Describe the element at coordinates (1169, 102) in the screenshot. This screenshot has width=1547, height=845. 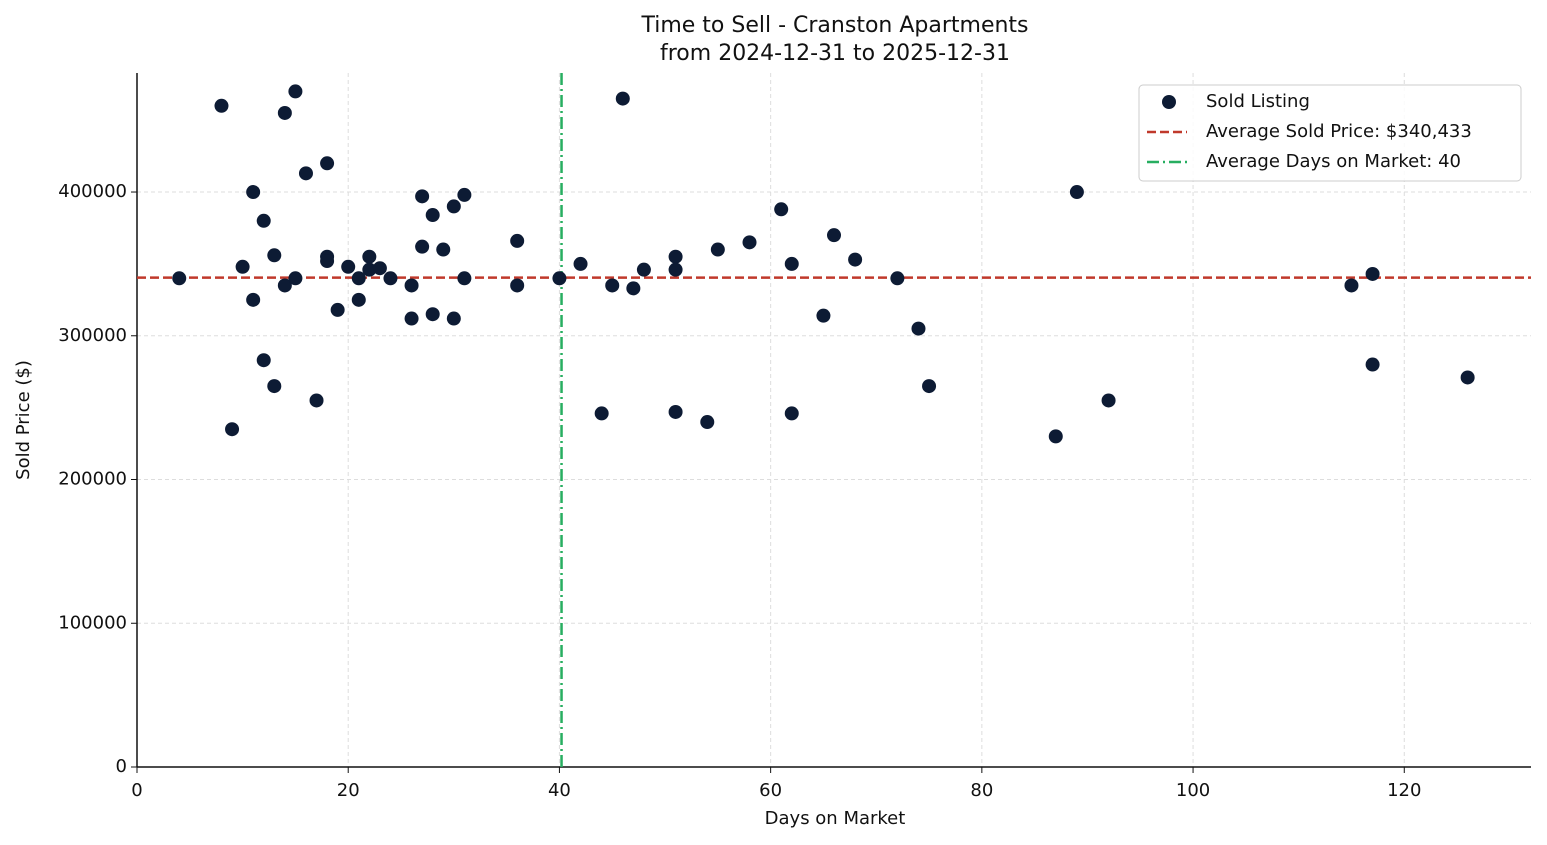
I see `legend-marker` at that location.